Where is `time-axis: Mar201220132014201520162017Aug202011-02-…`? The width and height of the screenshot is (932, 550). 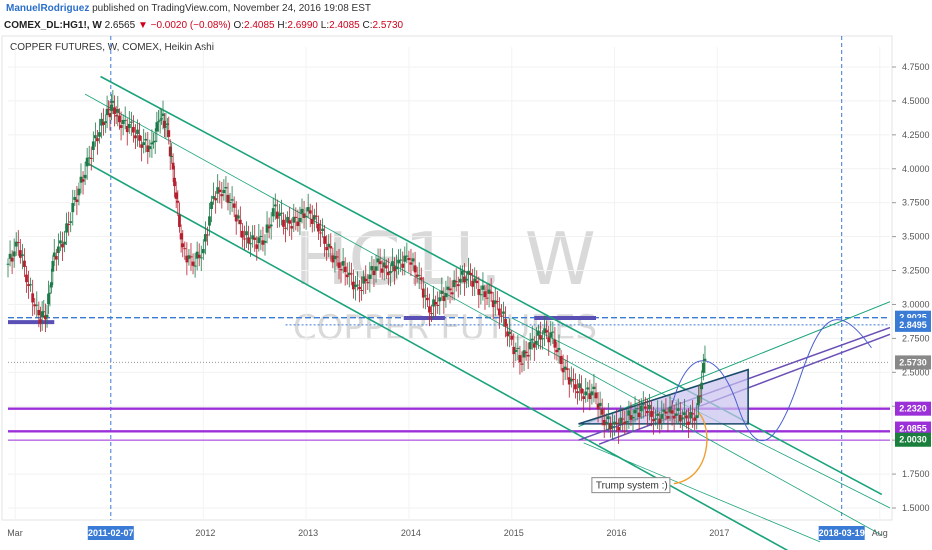 time-axis: Mar201220132014201520162017Aug202011-02-… is located at coordinates (447, 533).